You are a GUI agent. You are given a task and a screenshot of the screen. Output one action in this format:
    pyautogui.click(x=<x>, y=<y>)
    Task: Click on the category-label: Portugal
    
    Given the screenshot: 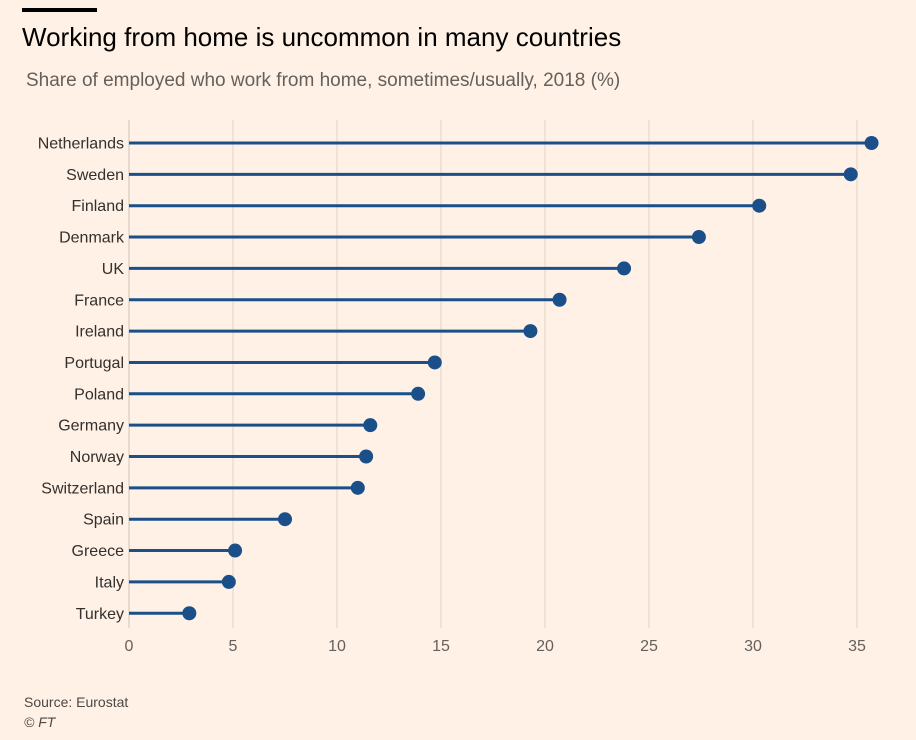 What is the action you would take?
    pyautogui.click(x=94, y=363)
    